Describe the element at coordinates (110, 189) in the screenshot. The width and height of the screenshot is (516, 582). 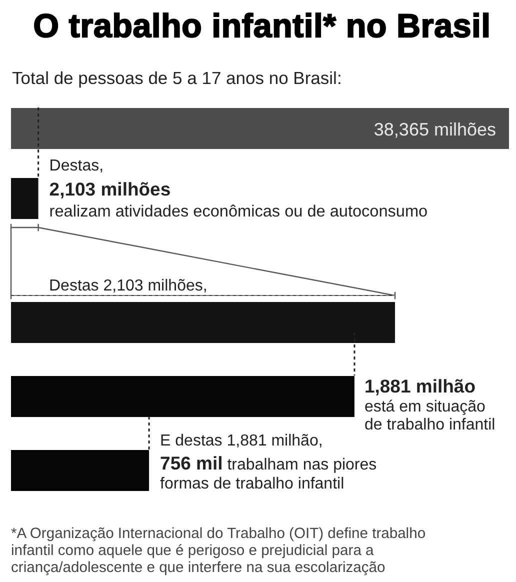
I see `data-label: 2,103 milhões` at that location.